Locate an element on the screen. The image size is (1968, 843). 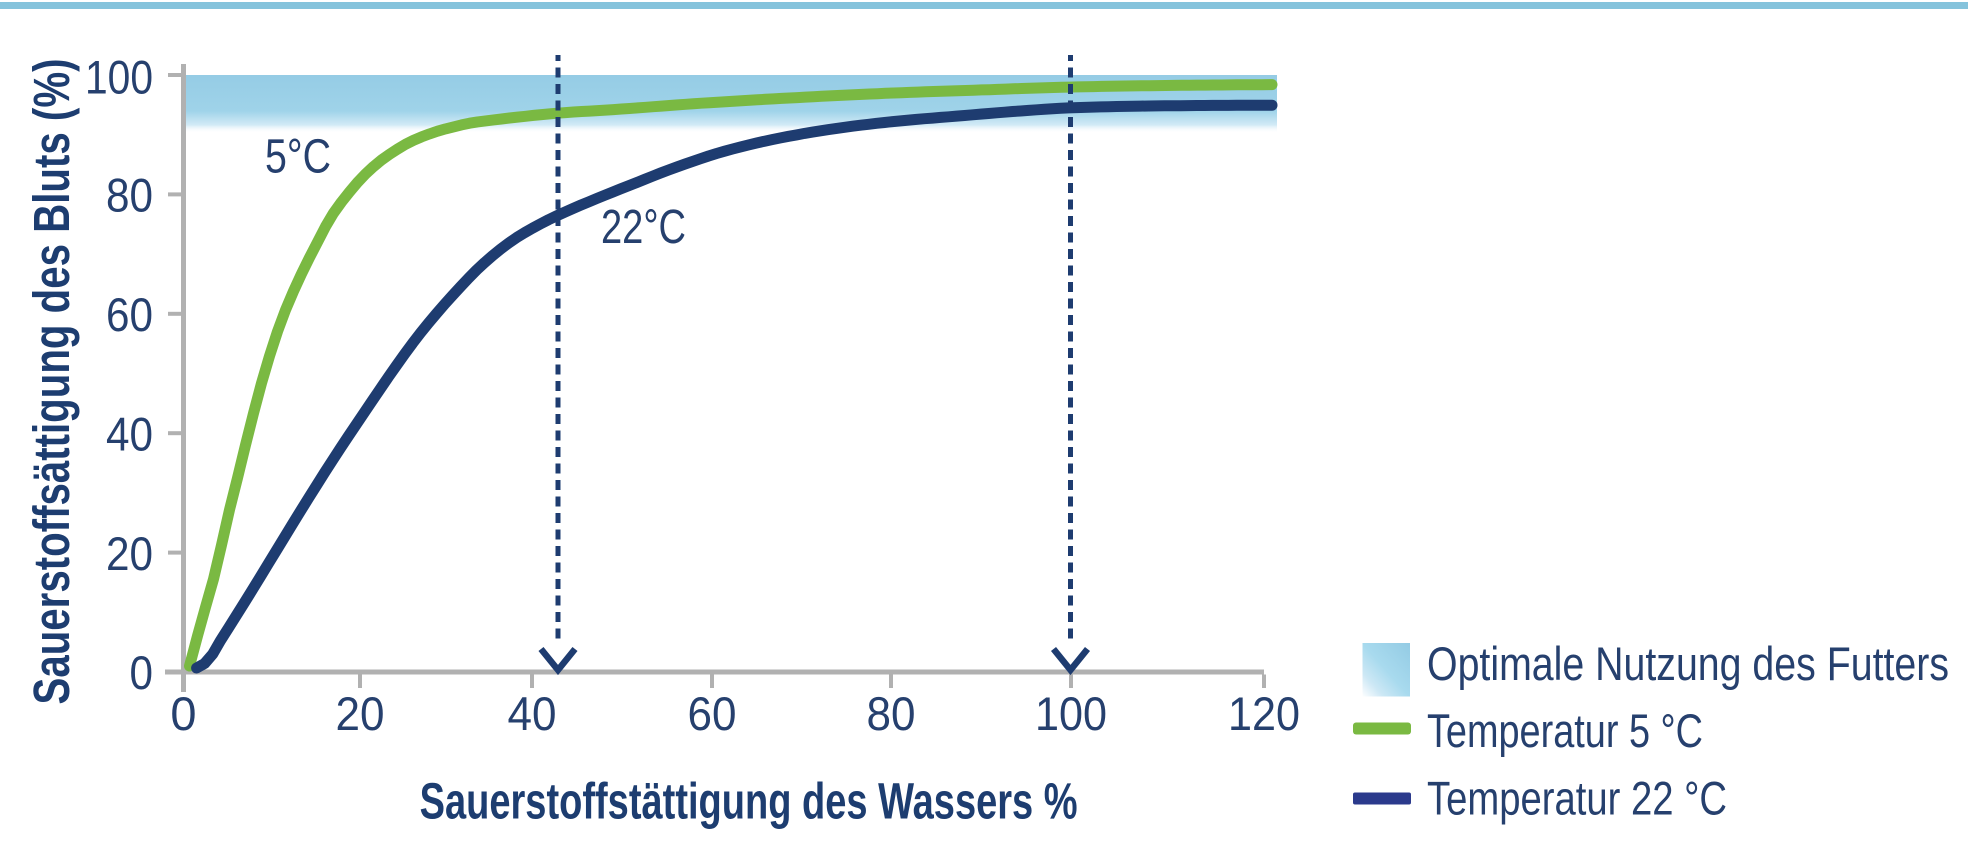
svg-text:Sauerstoffsättigung des Bluts: Sauerstoffsättigung des Bluts (%) is located at coordinates (51, 382).